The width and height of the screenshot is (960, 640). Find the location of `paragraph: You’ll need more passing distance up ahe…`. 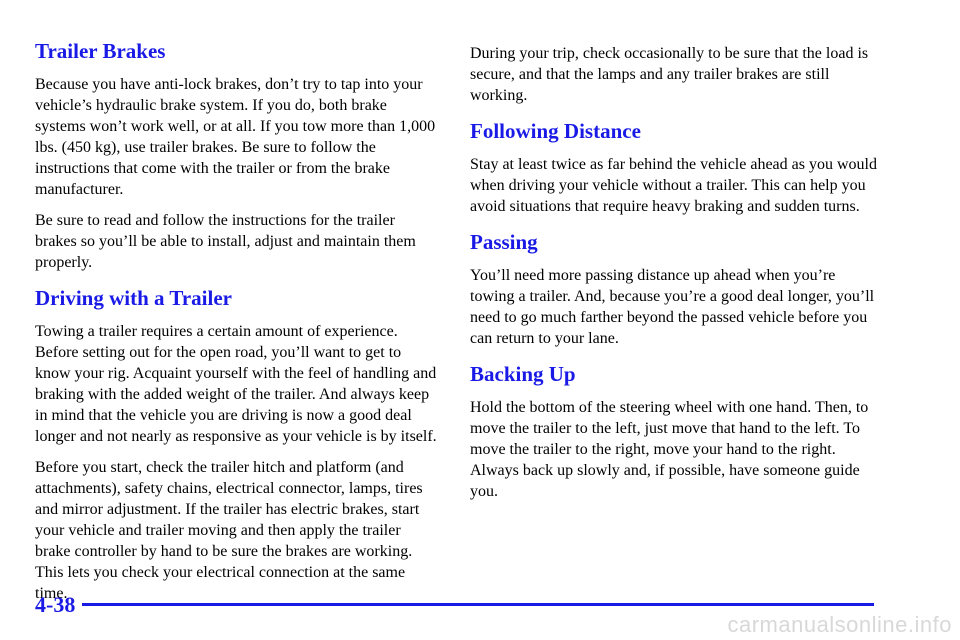

paragraph: You’ll need more passing distance up ahe… is located at coordinates (672, 307).